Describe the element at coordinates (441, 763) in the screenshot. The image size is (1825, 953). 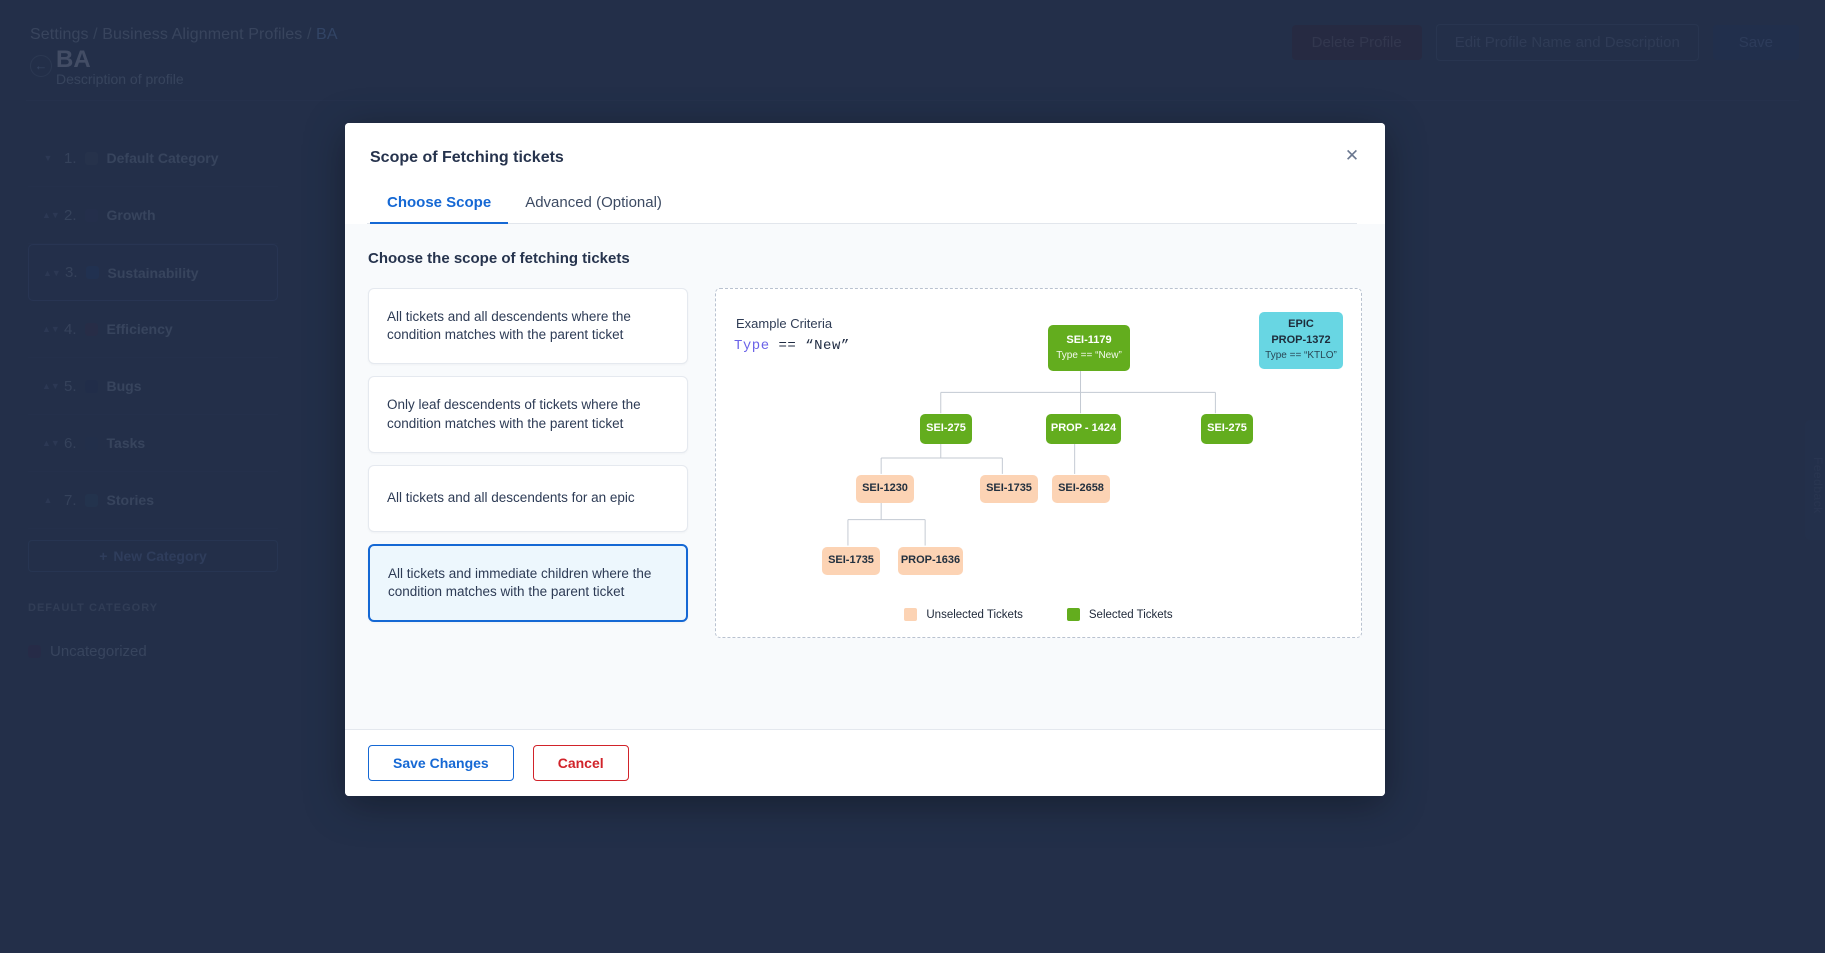
I see `save-changes-button: Save Changes` at that location.